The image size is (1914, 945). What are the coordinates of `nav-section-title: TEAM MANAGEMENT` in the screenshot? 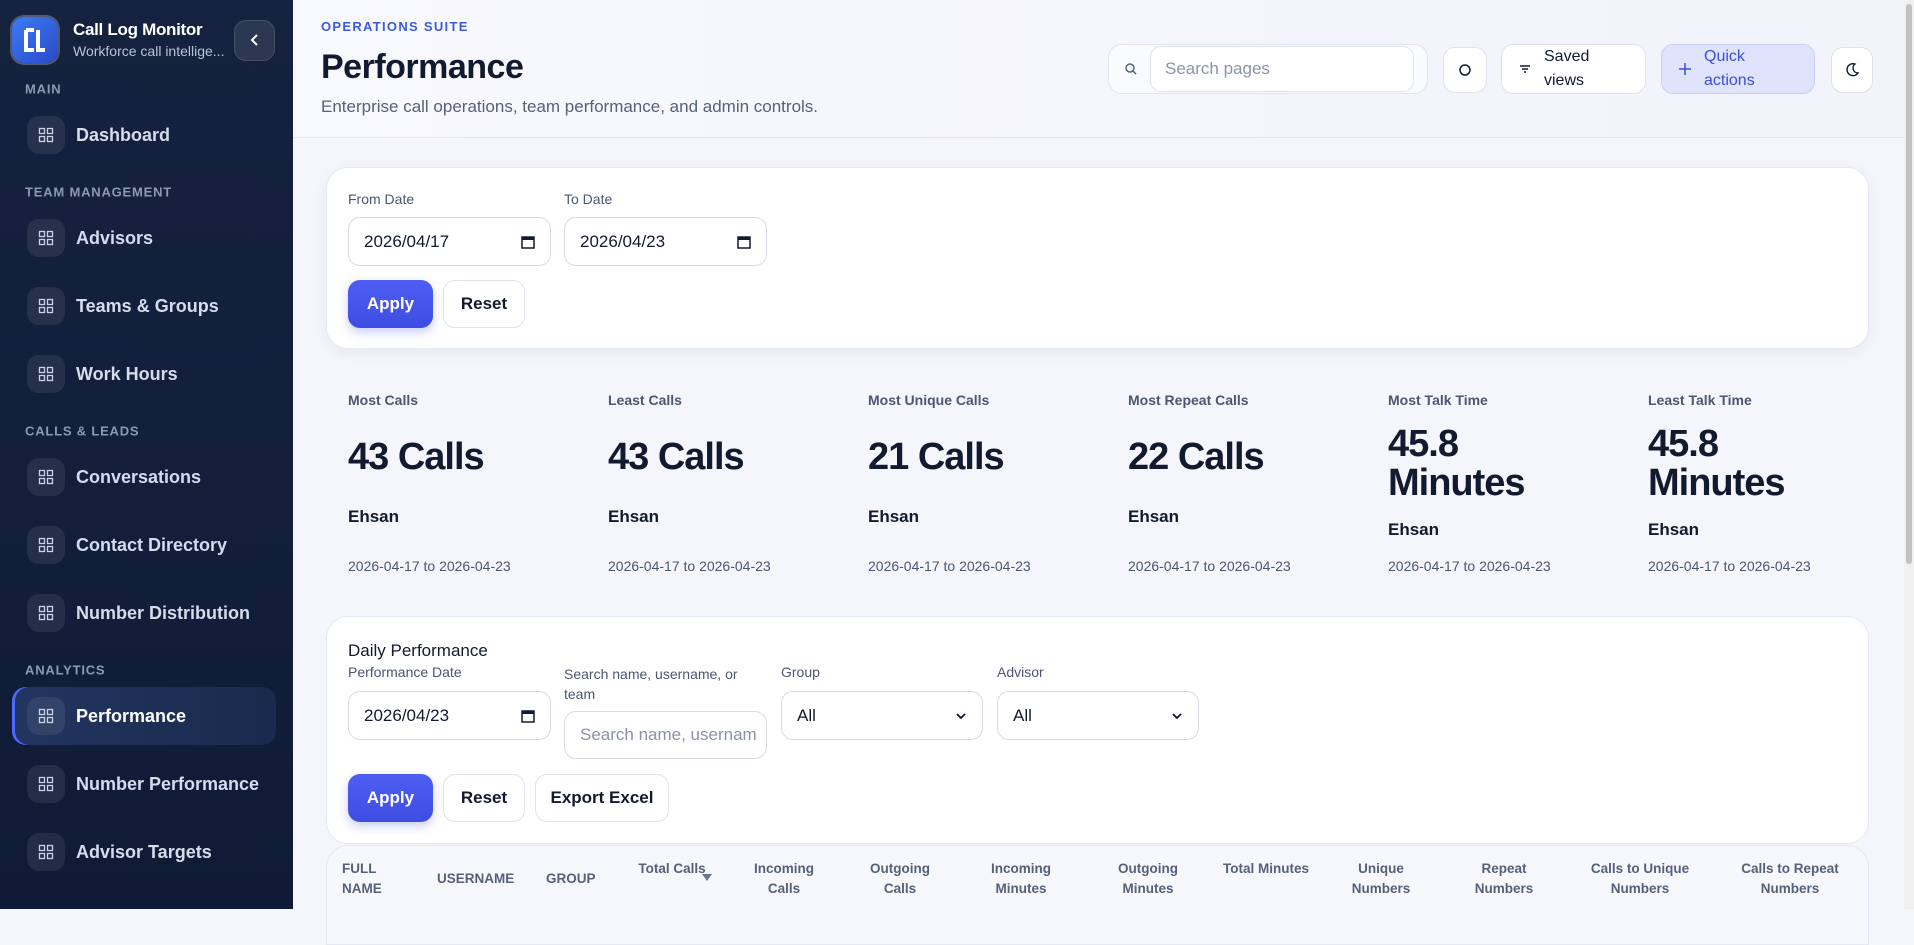 It's located at (99, 192).